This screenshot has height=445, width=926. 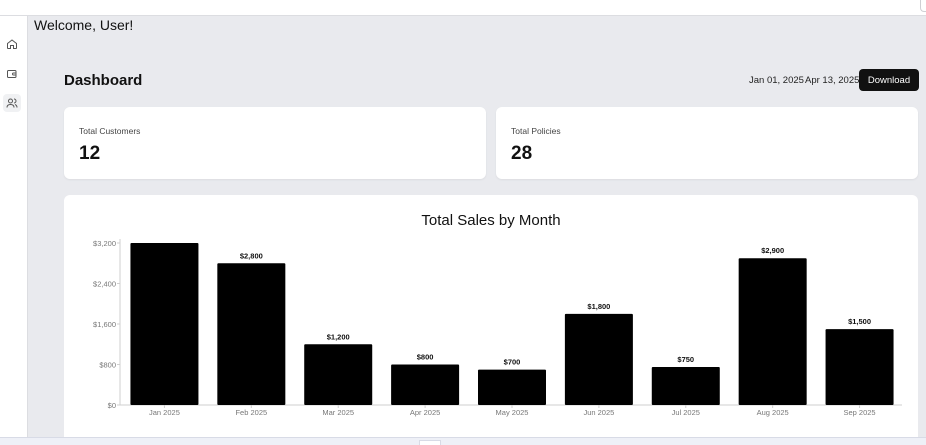 I want to click on data-label: $1,500, so click(x=859, y=321).